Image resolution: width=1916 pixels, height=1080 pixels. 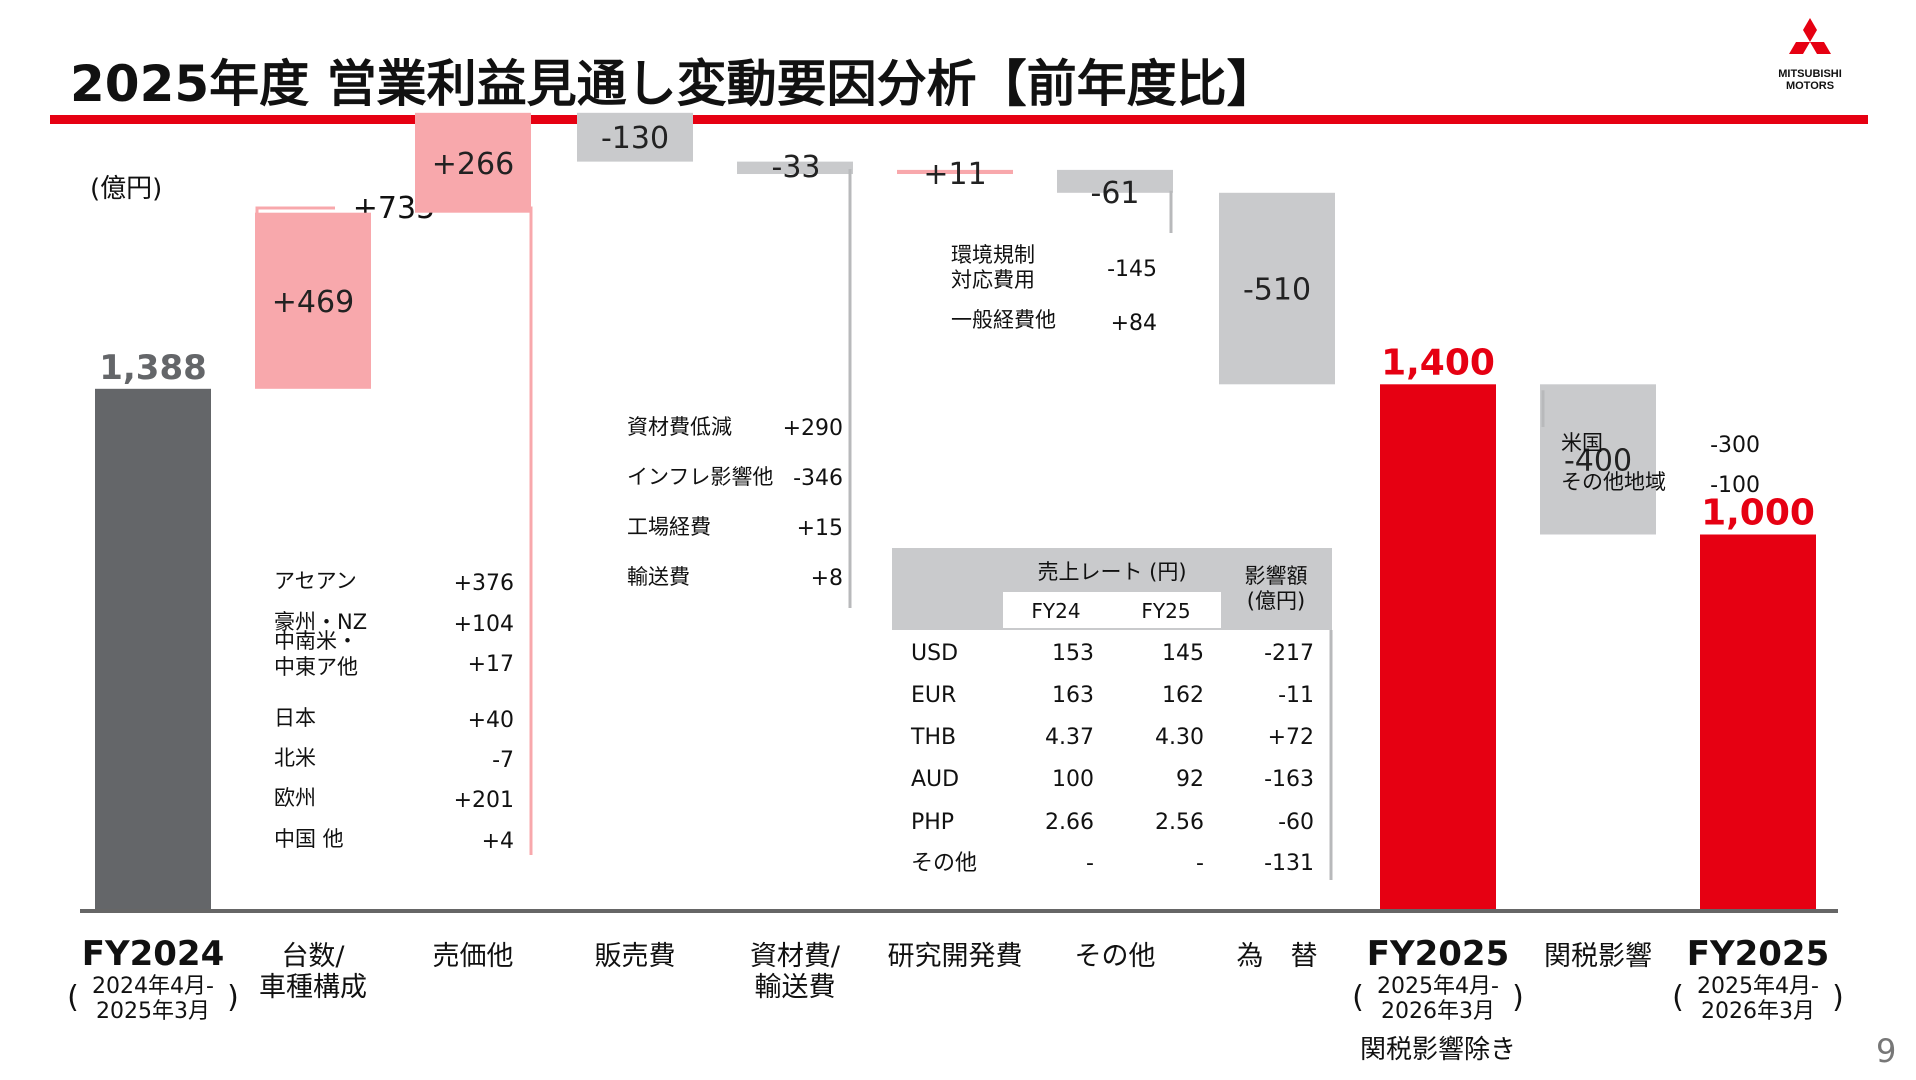 What do you see at coordinates (1291, 737) in the screenshot?
I see `fx-row-impact-2: +72` at bounding box center [1291, 737].